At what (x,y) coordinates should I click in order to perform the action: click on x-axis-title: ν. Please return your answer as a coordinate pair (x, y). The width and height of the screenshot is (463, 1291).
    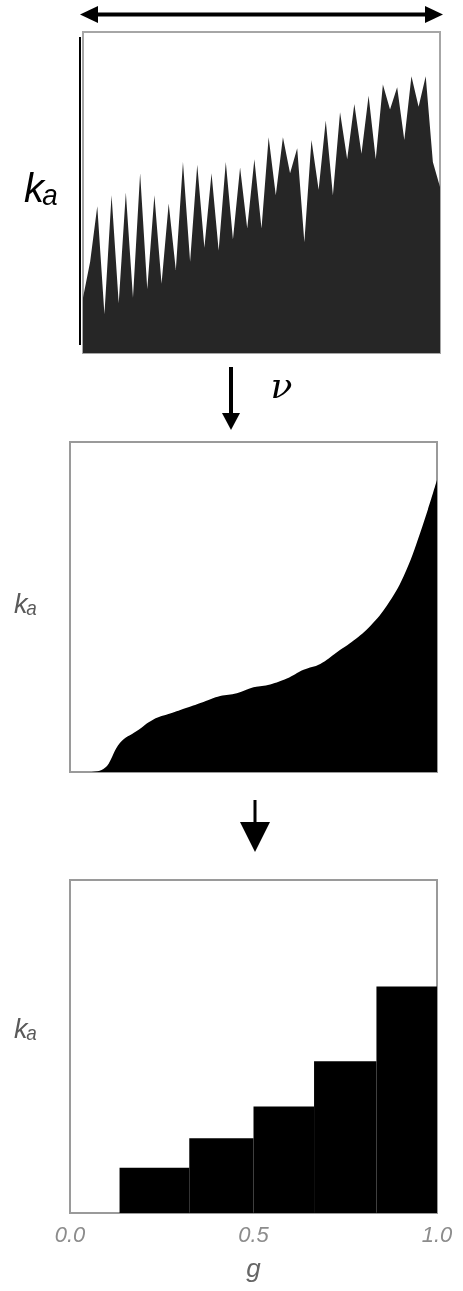
    Looking at the image, I should click on (281, 385).